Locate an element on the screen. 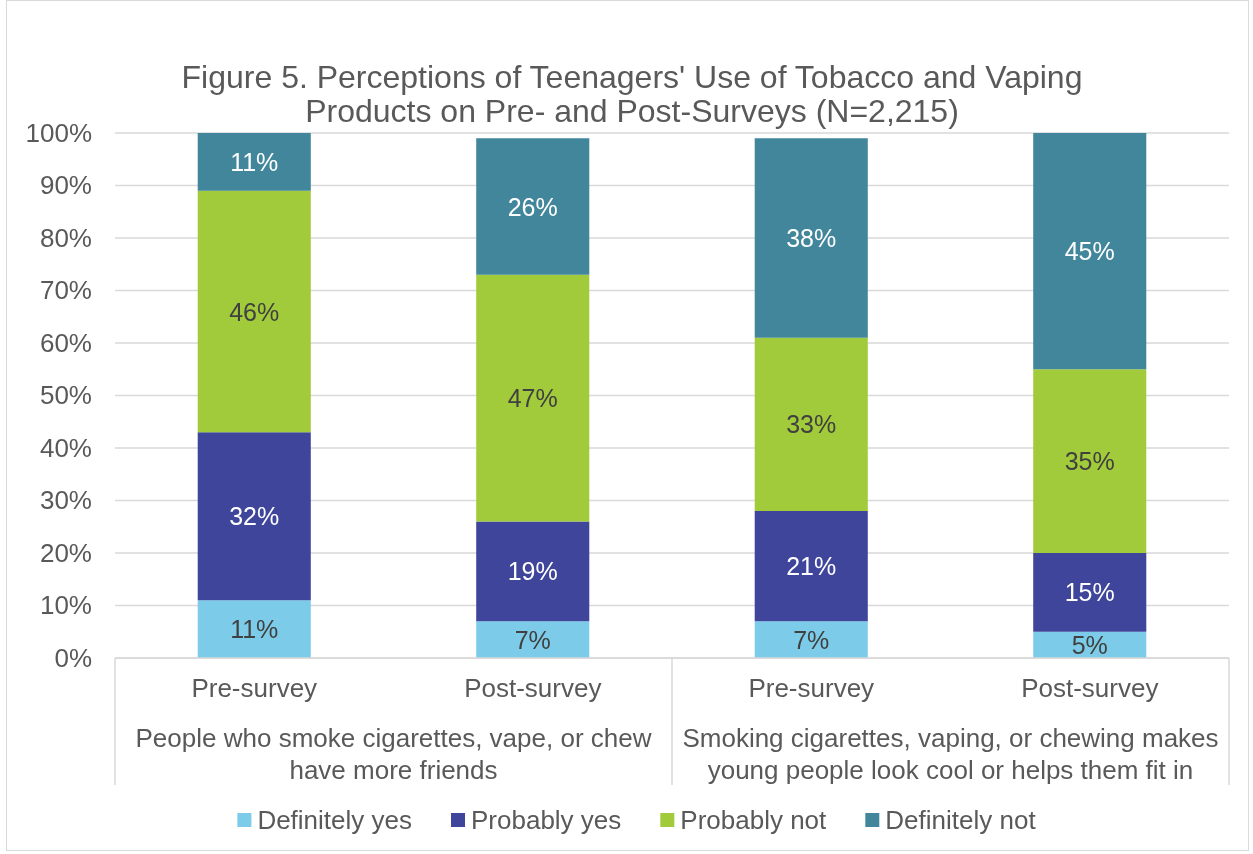  data-label: 35% is located at coordinates (1089, 461).